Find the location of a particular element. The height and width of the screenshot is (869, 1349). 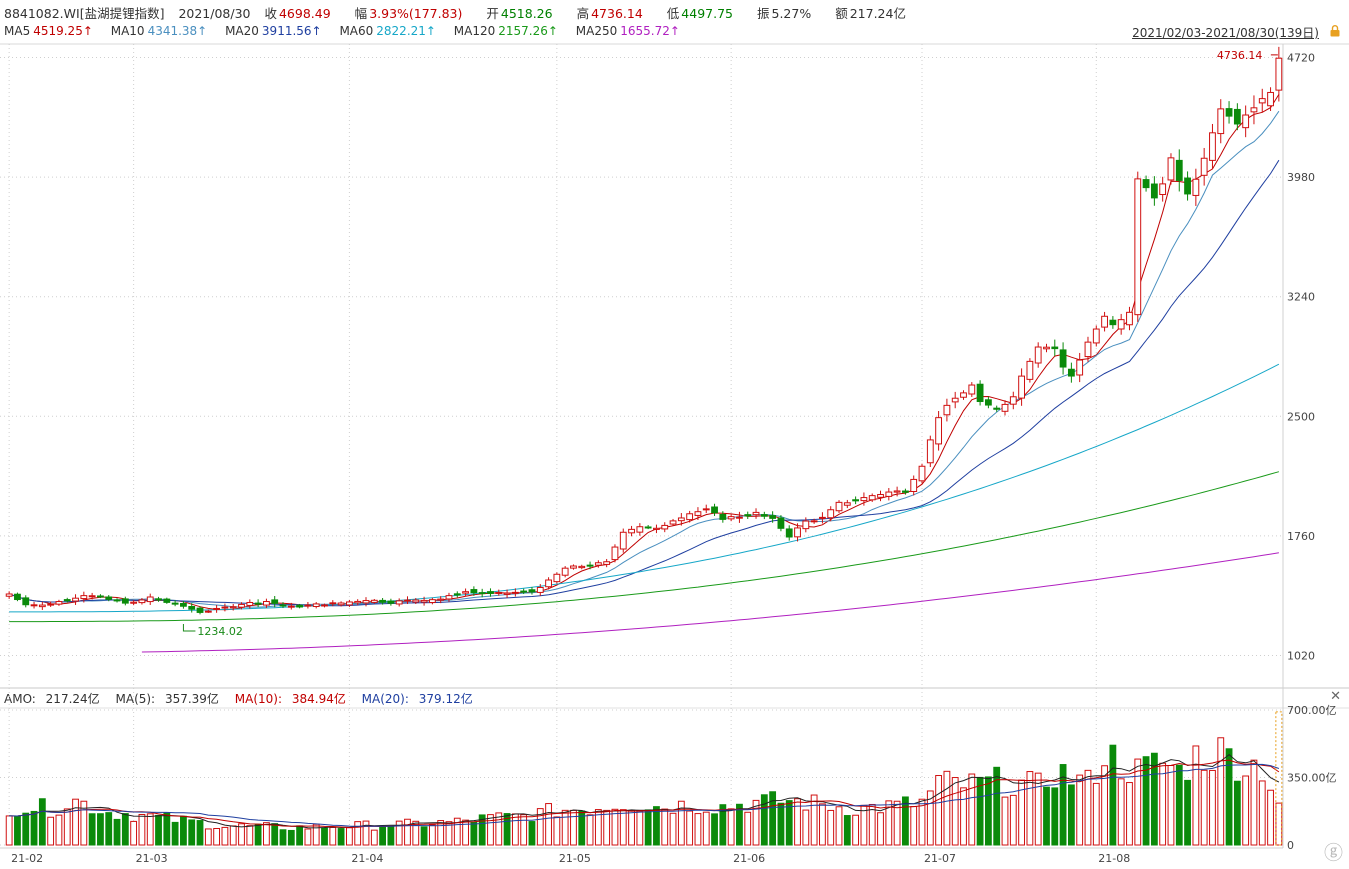

time-tick-label: 21-07 is located at coordinates (940, 858).